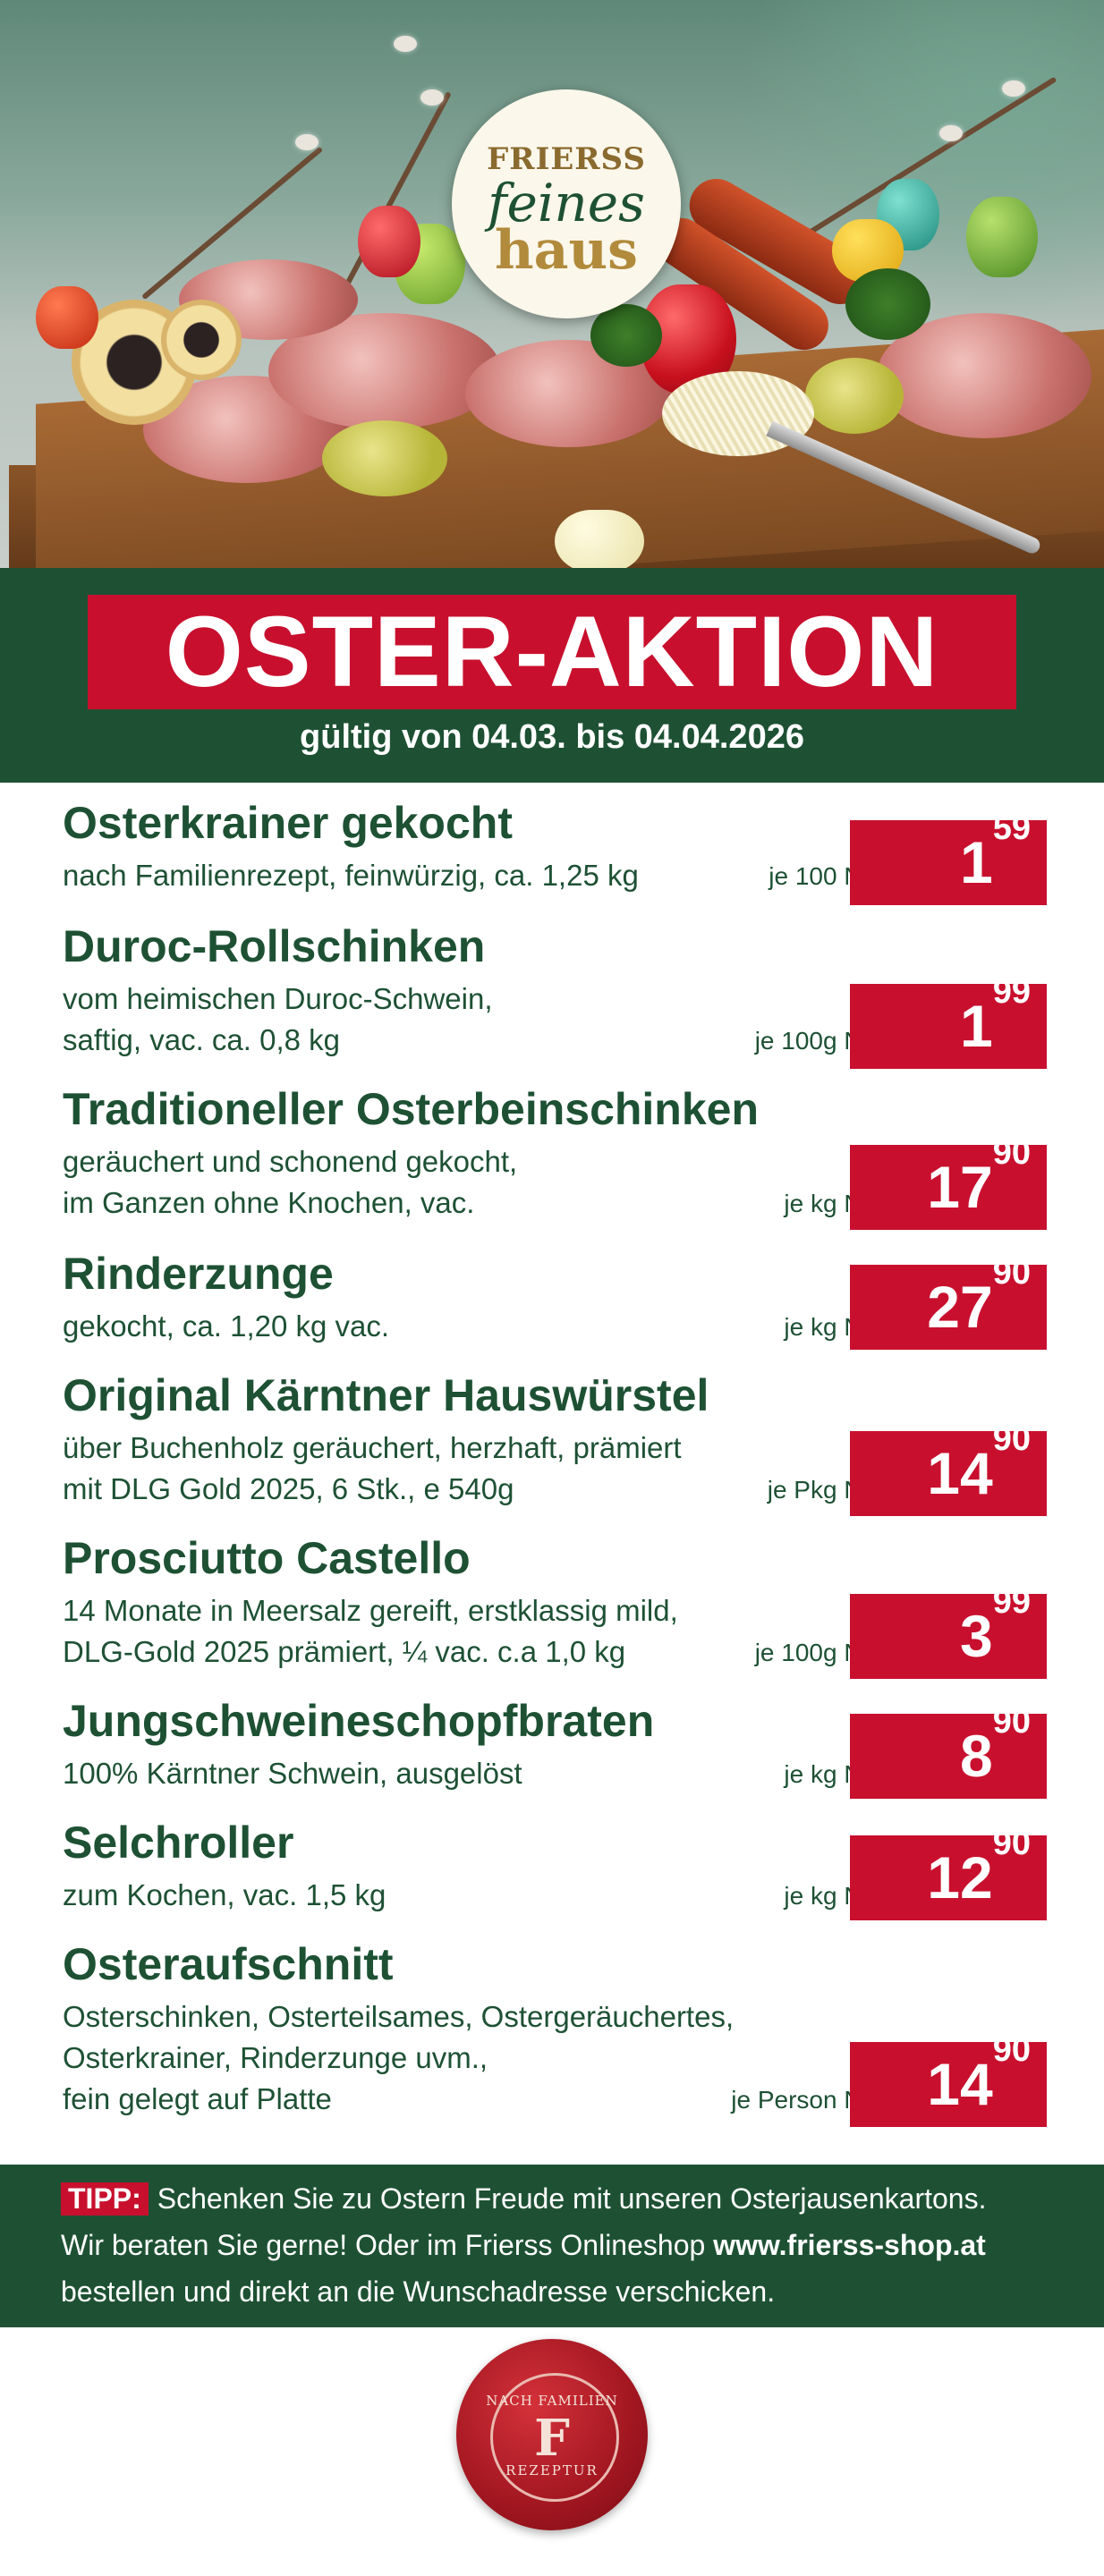 This screenshot has width=1104, height=2576. Describe the element at coordinates (599, 539) in the screenshot. I see `white-easter-egg` at that location.